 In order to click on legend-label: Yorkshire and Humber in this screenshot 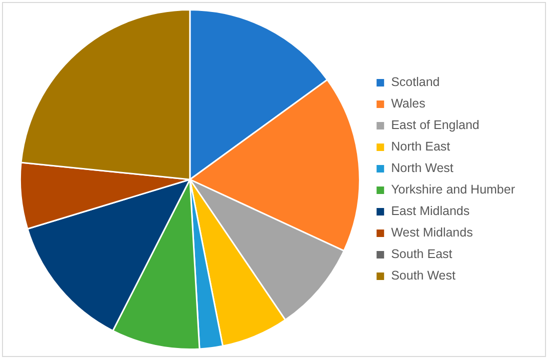, I will do `click(453, 189)`.